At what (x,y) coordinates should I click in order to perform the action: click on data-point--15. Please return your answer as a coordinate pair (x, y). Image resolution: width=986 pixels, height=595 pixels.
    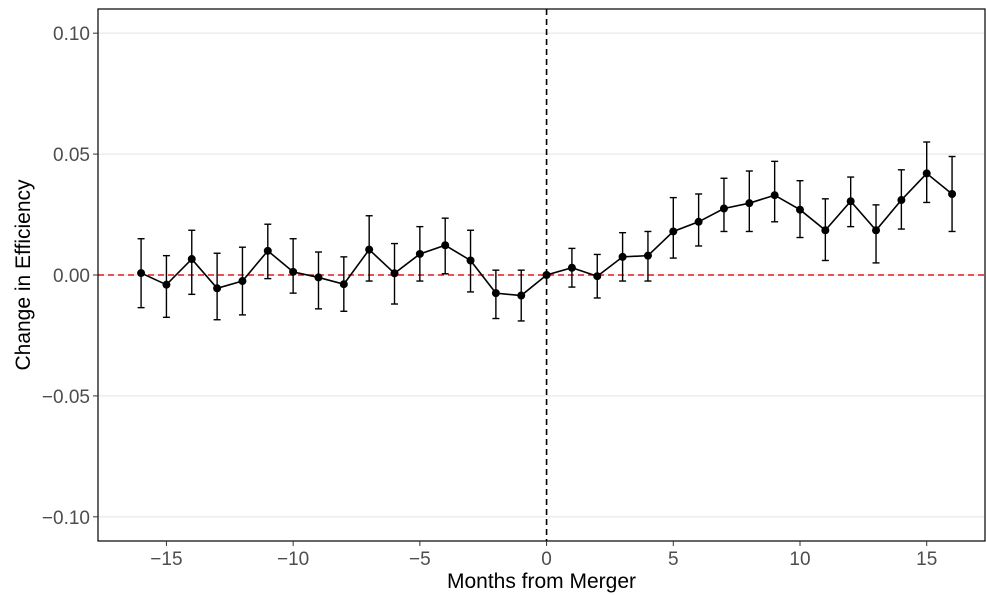
    Looking at the image, I should click on (166, 284).